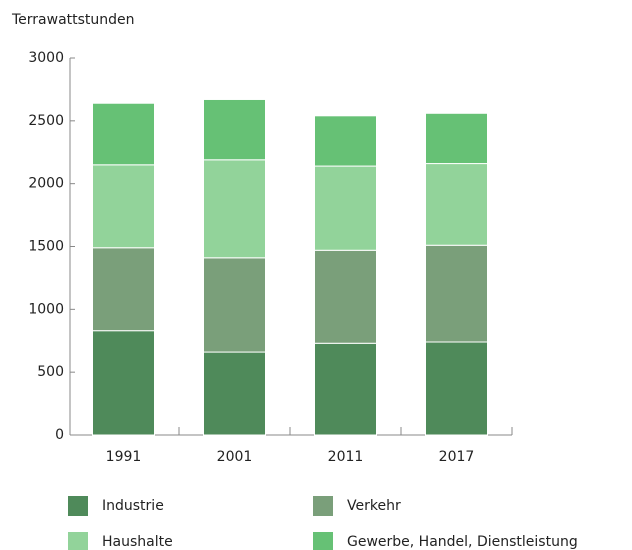 This screenshot has width=632, height=550. What do you see at coordinates (462, 542) in the screenshot?
I see `legend-label: Gewerbe, Handel, Dienstleistung` at bounding box center [462, 542].